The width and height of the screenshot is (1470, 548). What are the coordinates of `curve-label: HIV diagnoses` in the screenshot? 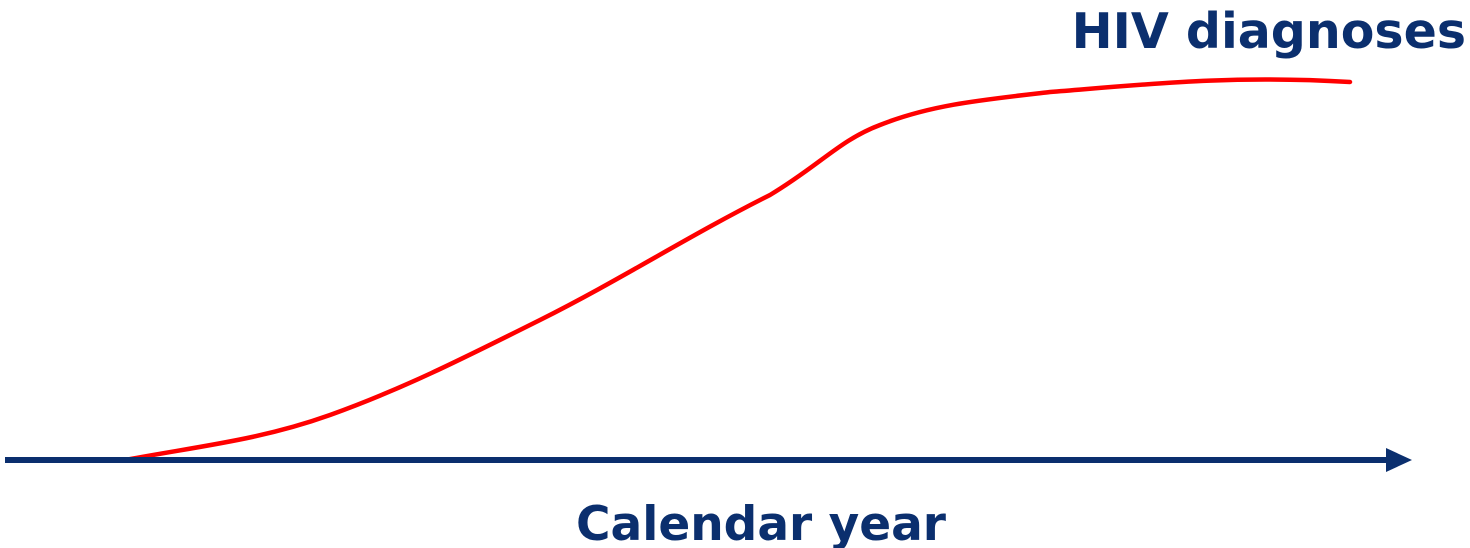 It's located at (1269, 31).